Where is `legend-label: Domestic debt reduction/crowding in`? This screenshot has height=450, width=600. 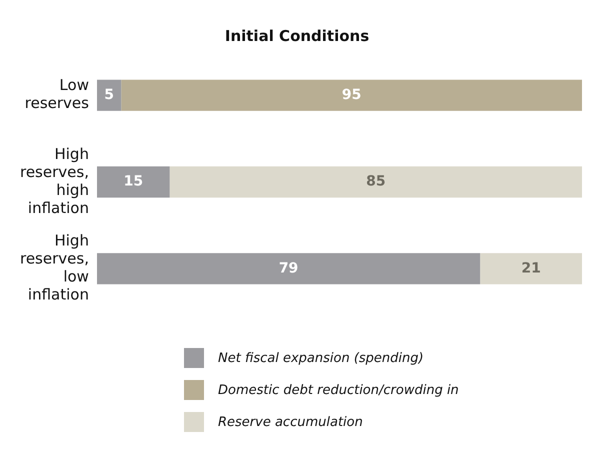 legend-label: Domestic debt reduction/crowding in is located at coordinates (338, 390).